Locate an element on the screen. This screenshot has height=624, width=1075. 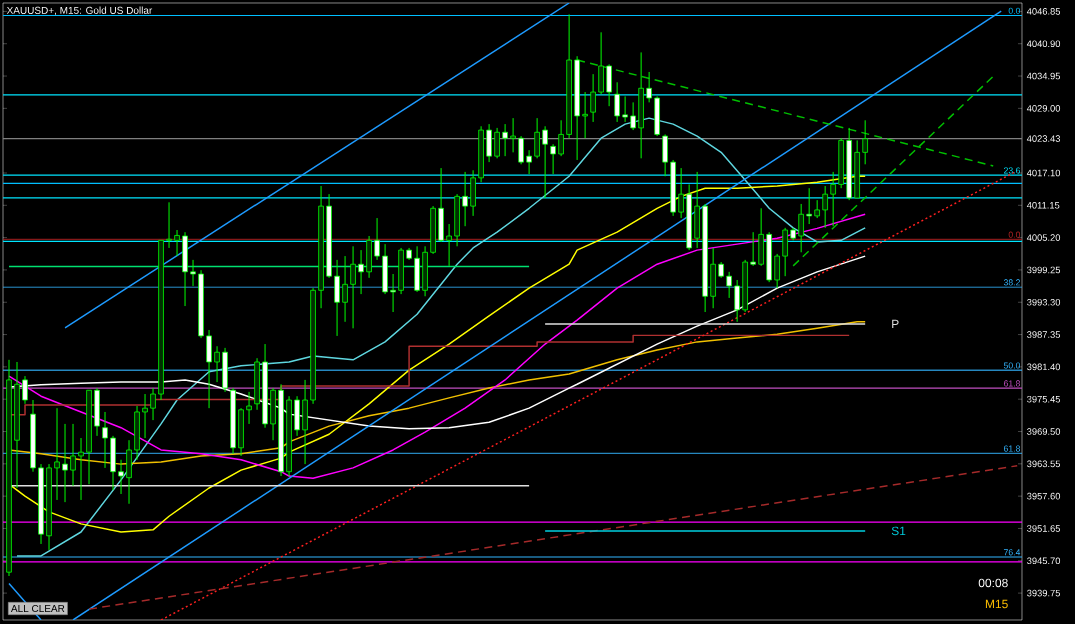
annotation: 23.6 is located at coordinates (1012, 170).